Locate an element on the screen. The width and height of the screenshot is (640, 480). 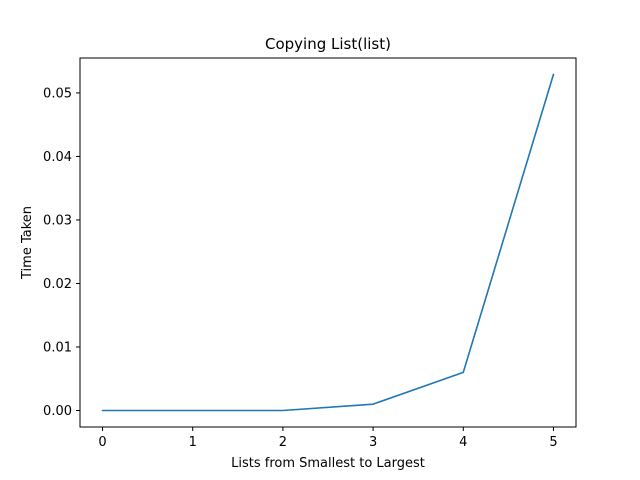
y-tick-label: 0.03 is located at coordinates (57, 220).